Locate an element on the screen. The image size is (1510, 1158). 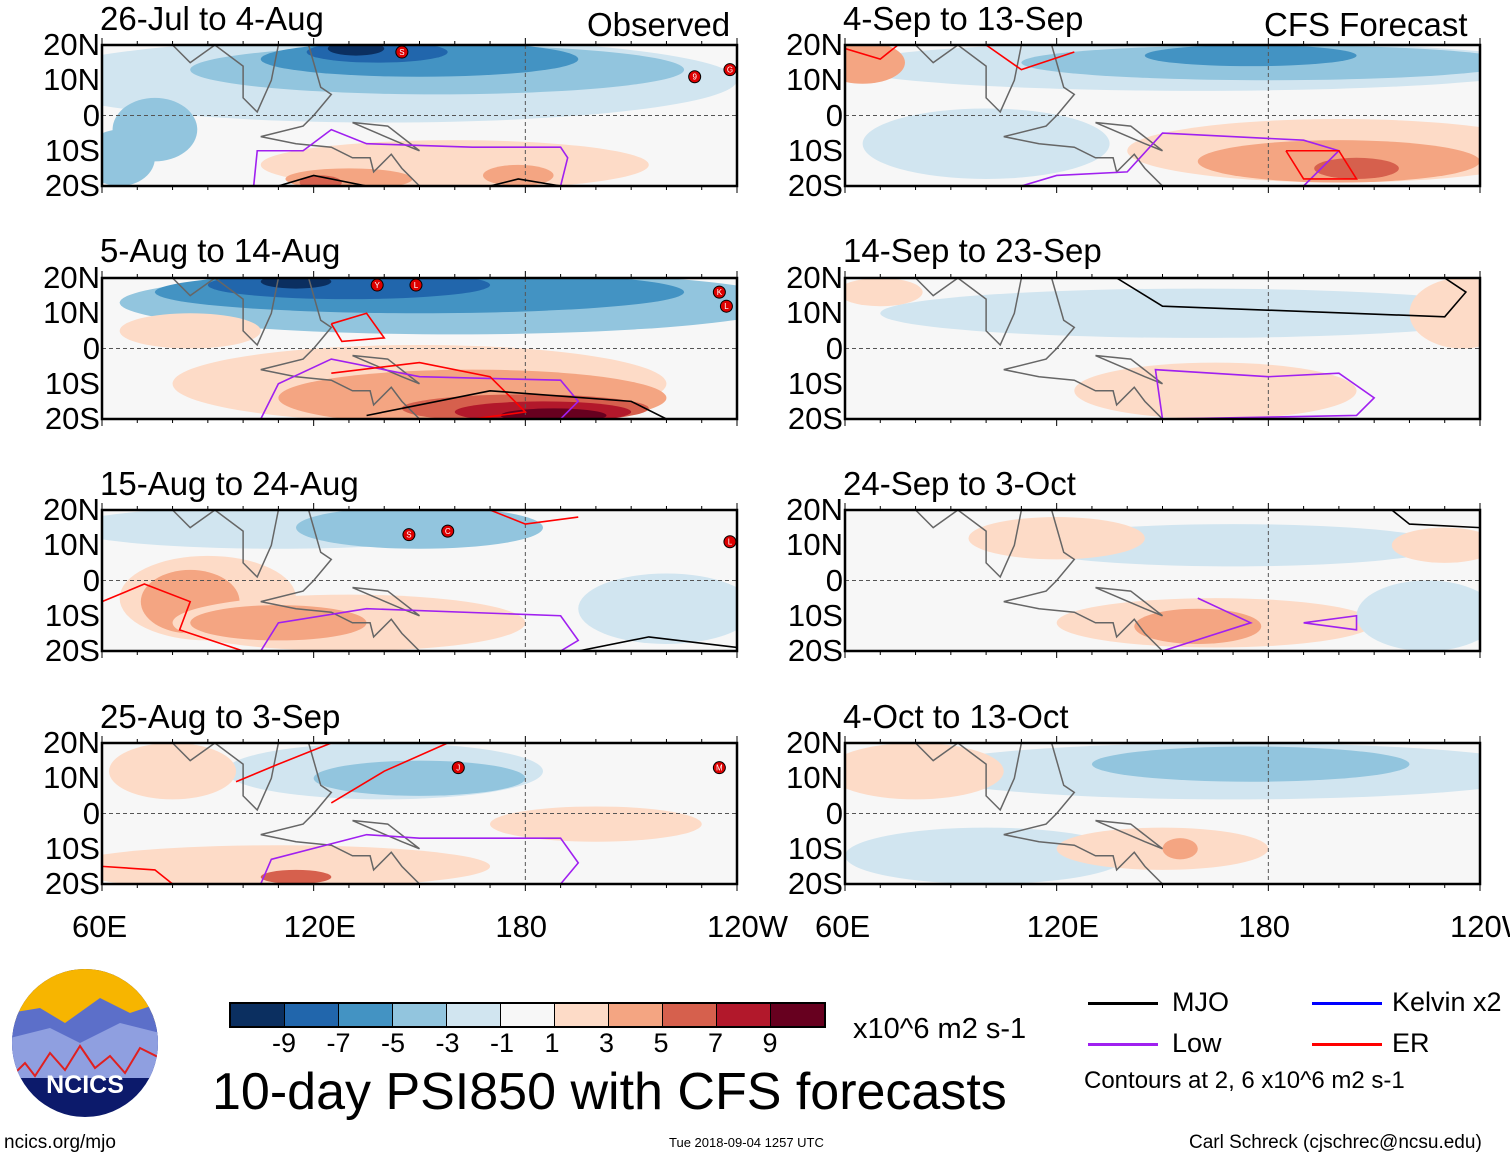
legend-mjo: MJO is located at coordinates (1200, 1002).